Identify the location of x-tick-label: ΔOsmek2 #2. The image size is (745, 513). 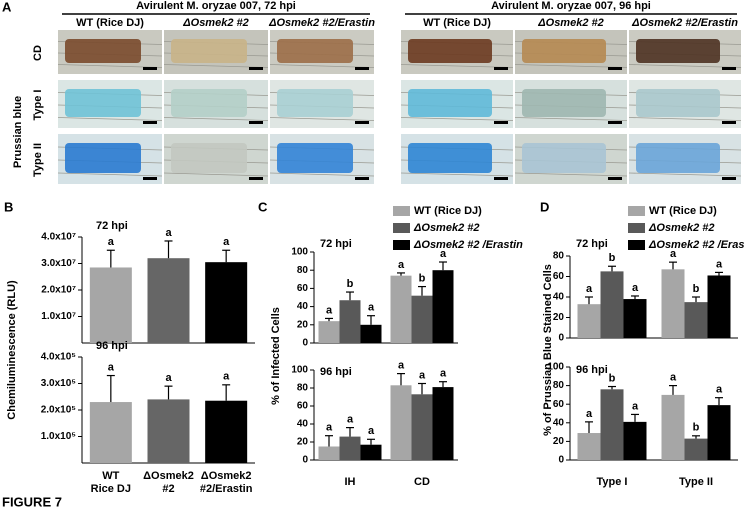
(168, 482).